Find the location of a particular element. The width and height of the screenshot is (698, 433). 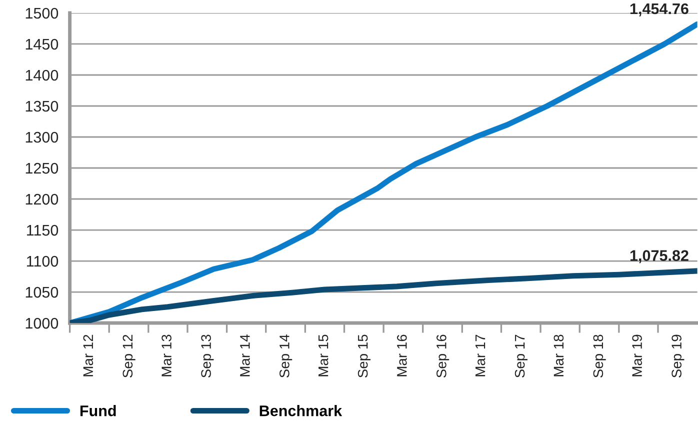

x-tick-label: Mar 19 is located at coordinates (637, 355).